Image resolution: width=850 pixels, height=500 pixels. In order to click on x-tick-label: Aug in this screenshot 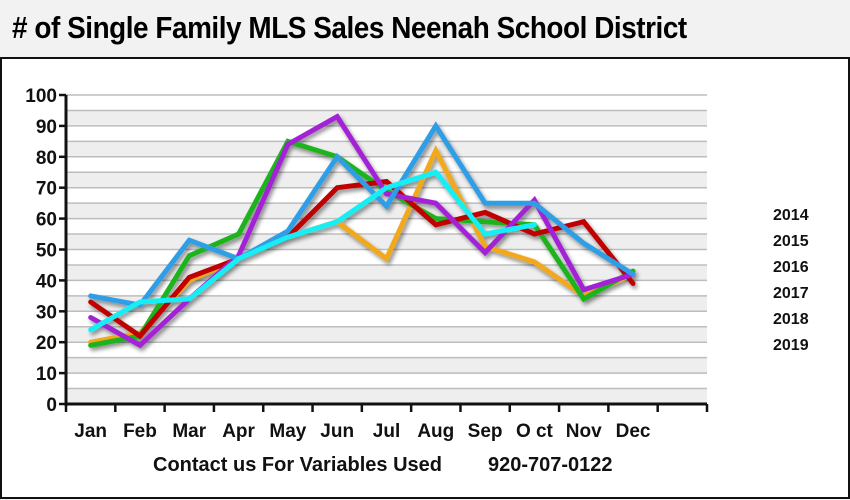, I will do `click(435, 431)`.